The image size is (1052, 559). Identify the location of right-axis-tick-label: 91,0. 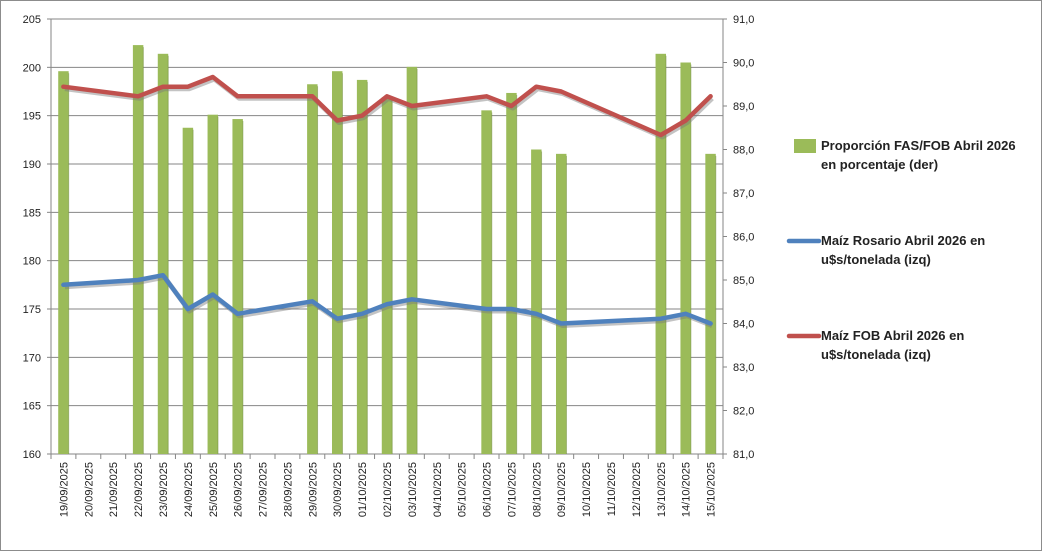
(743, 20).